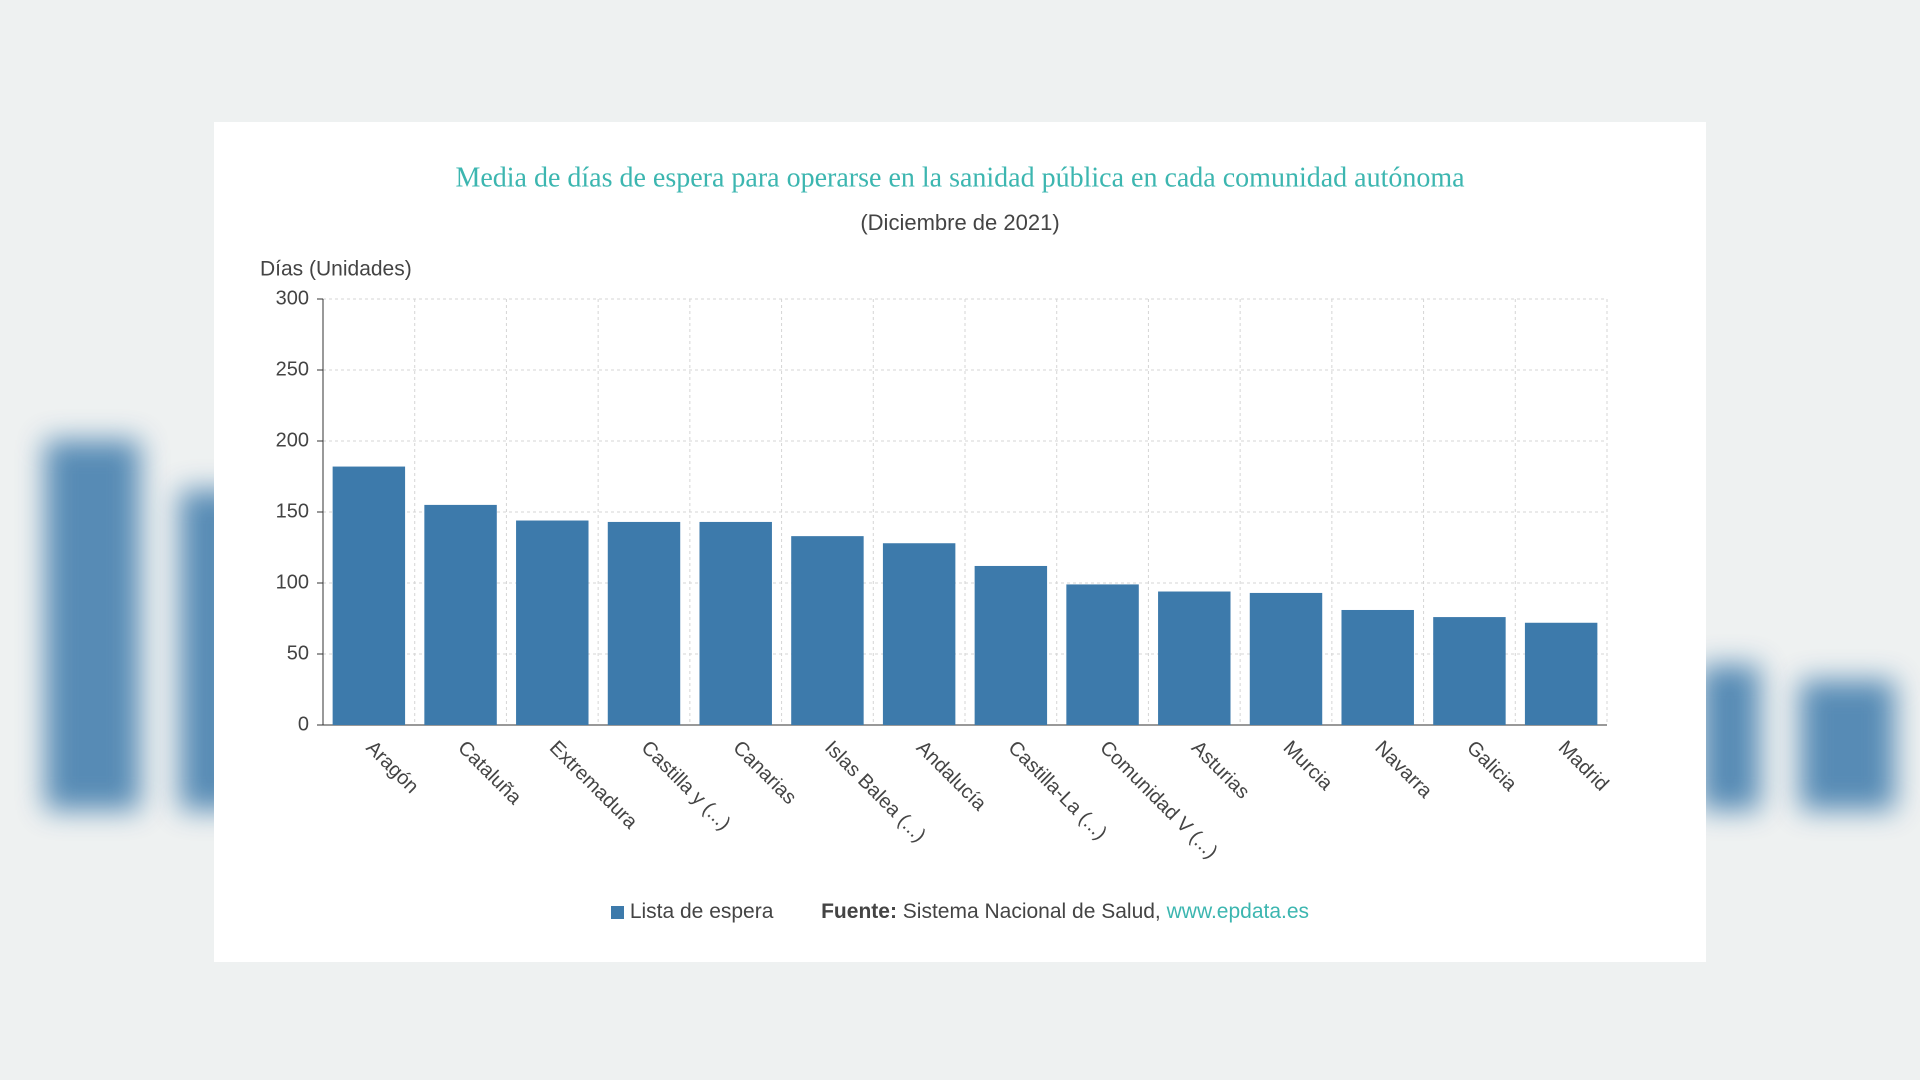 Image resolution: width=1920 pixels, height=1080 pixels. What do you see at coordinates (701, 911) in the screenshot?
I see `legend-label: Lista de espera` at bounding box center [701, 911].